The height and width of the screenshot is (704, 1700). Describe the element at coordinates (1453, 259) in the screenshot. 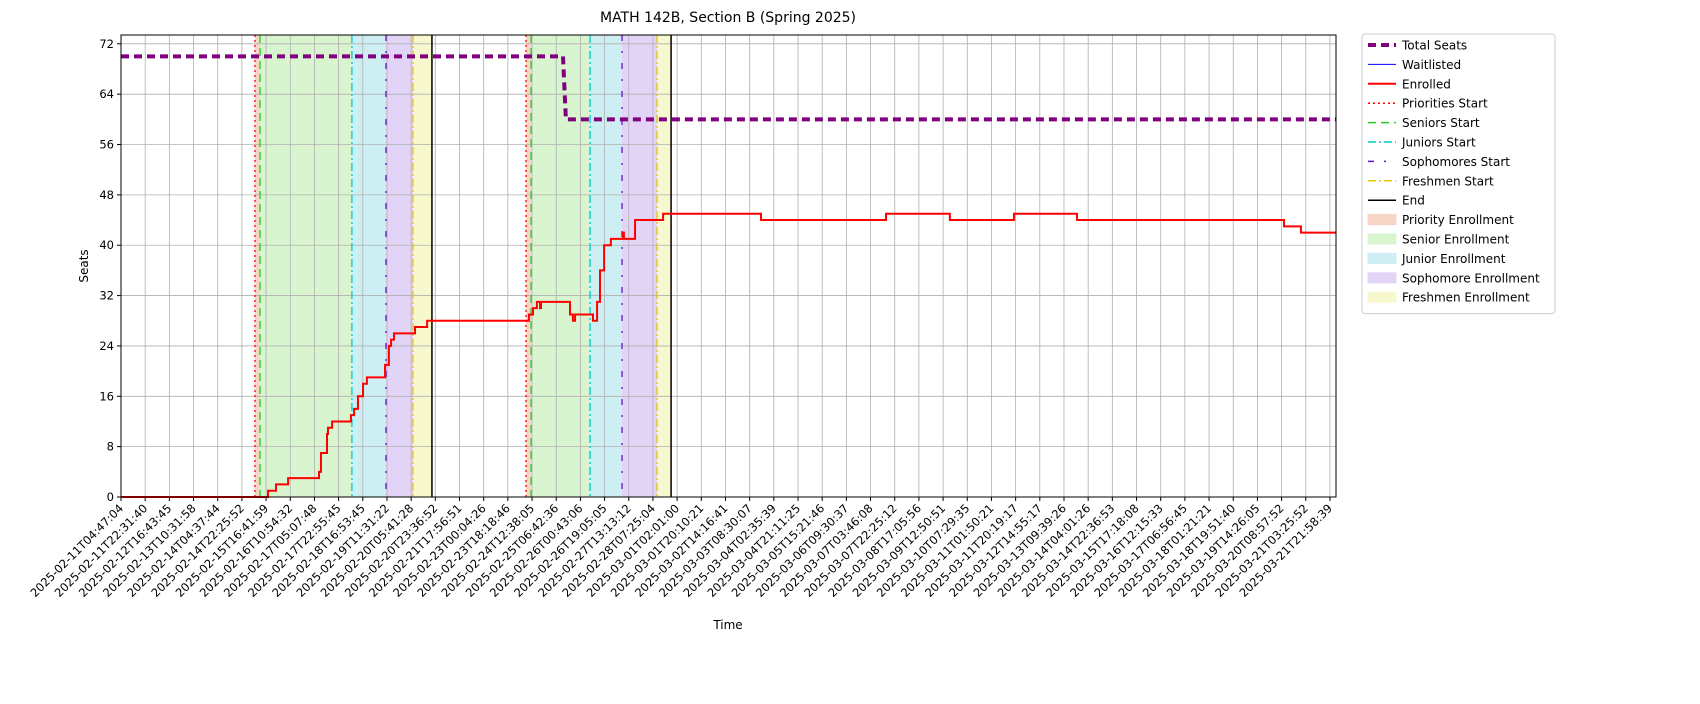

I see `legend-label: Junior Enrollment` at that location.